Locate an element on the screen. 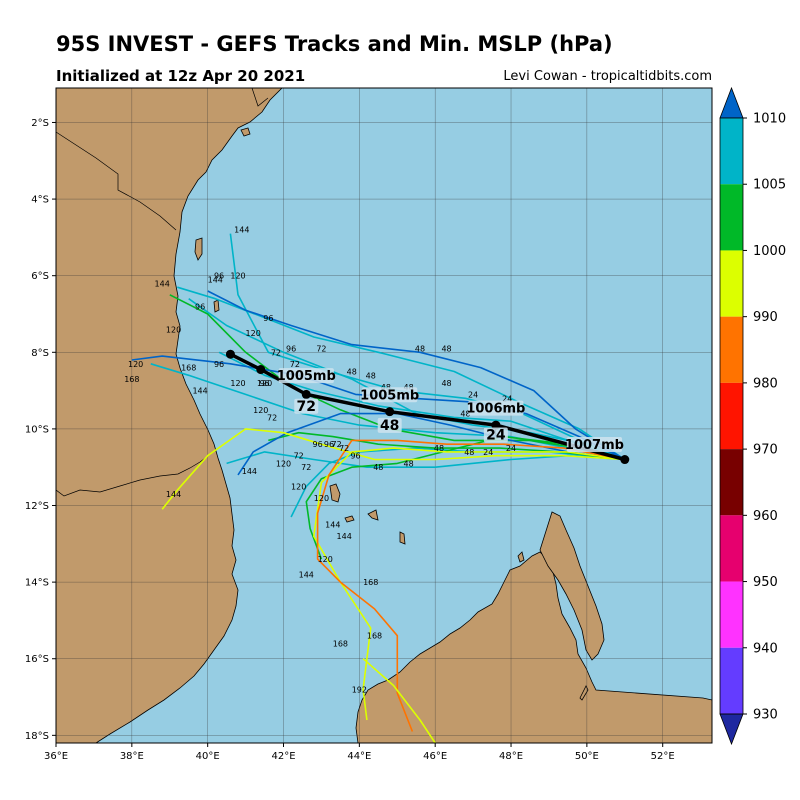 This screenshot has width=800, height=800. lon-tick-label: 38°E is located at coordinates (132, 756).